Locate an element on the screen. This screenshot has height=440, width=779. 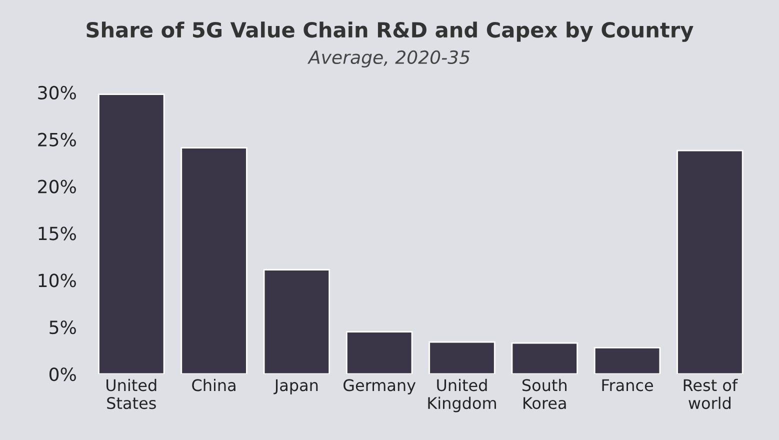
x-tick-label: United Kingdom is located at coordinates (462, 395).